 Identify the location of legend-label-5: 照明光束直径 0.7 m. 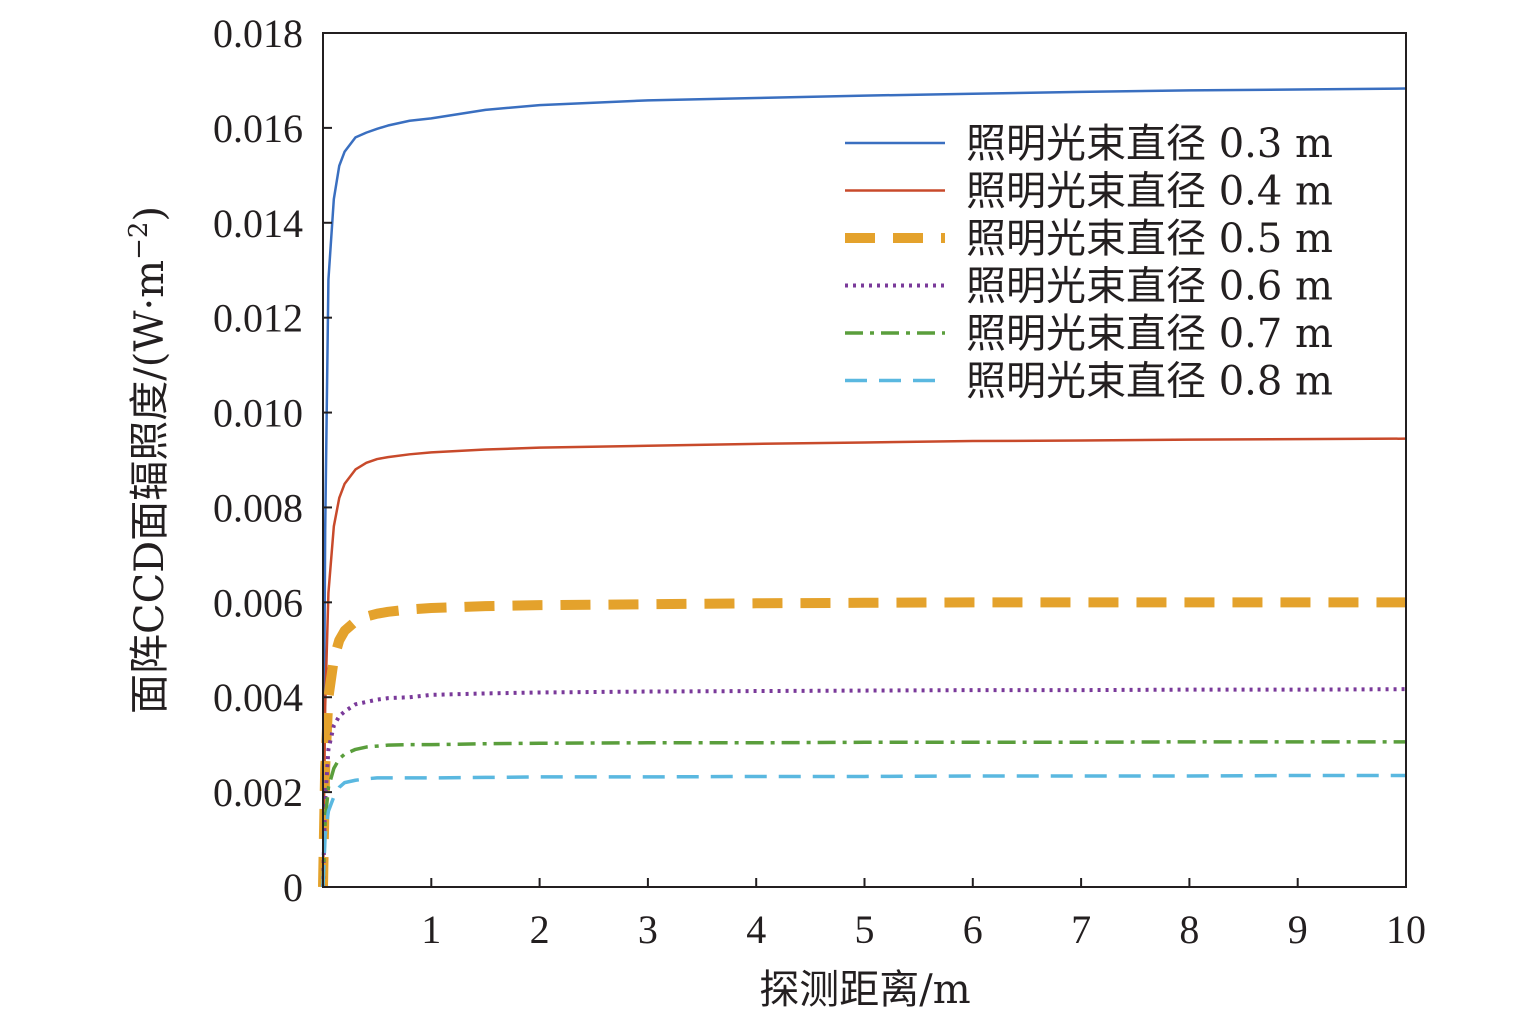
(1149, 334).